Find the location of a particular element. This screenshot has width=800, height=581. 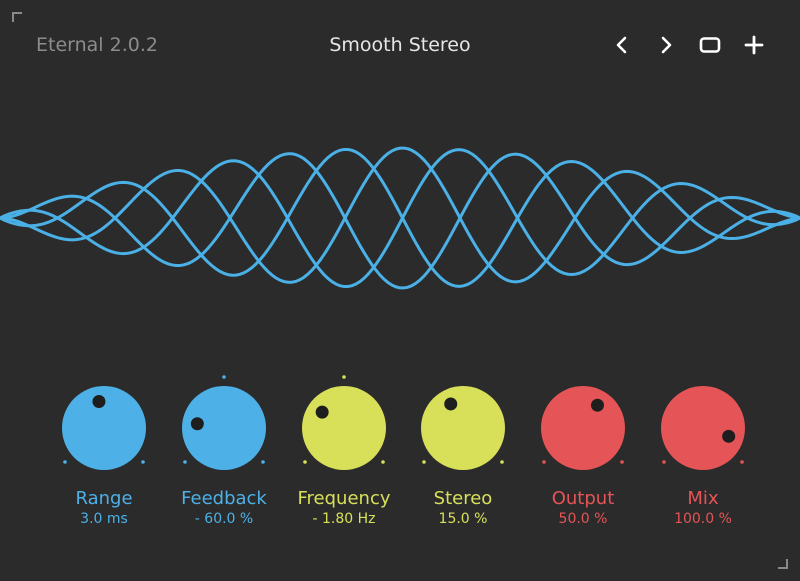

knob-label-range: Range is located at coordinates (104, 498).